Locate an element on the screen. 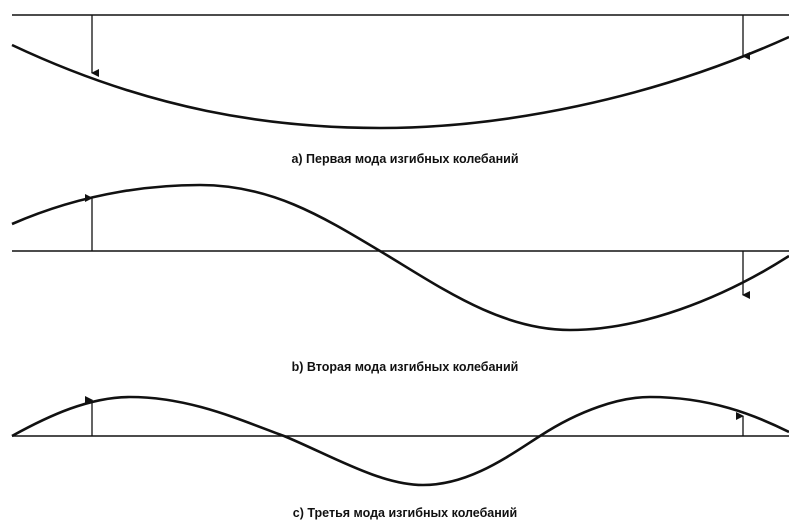 This screenshot has height=523, width=789. caption-mode-1: а) Первая мода изгибных колебаний is located at coordinates (404, 159).